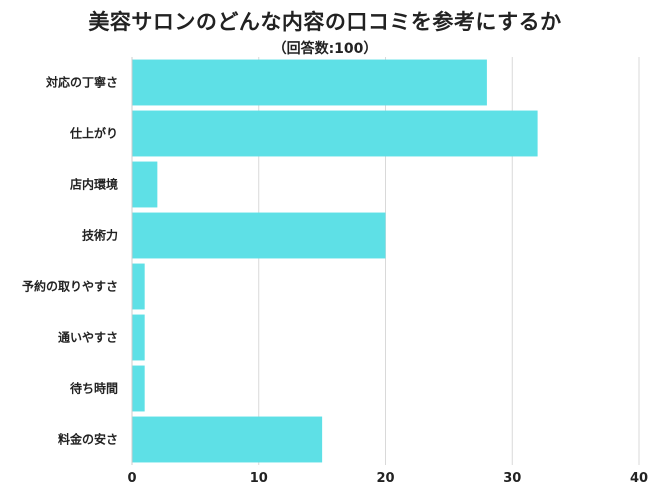 This screenshot has width=650, height=488. I want to click on category-label: 通いやすさ, so click(88, 337).